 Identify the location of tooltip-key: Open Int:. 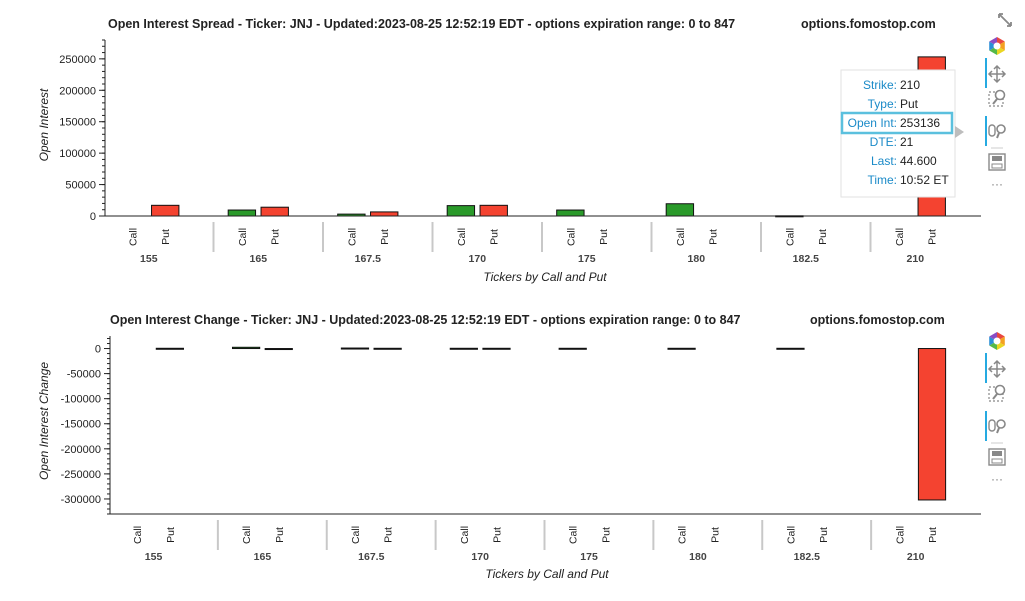
(872, 123).